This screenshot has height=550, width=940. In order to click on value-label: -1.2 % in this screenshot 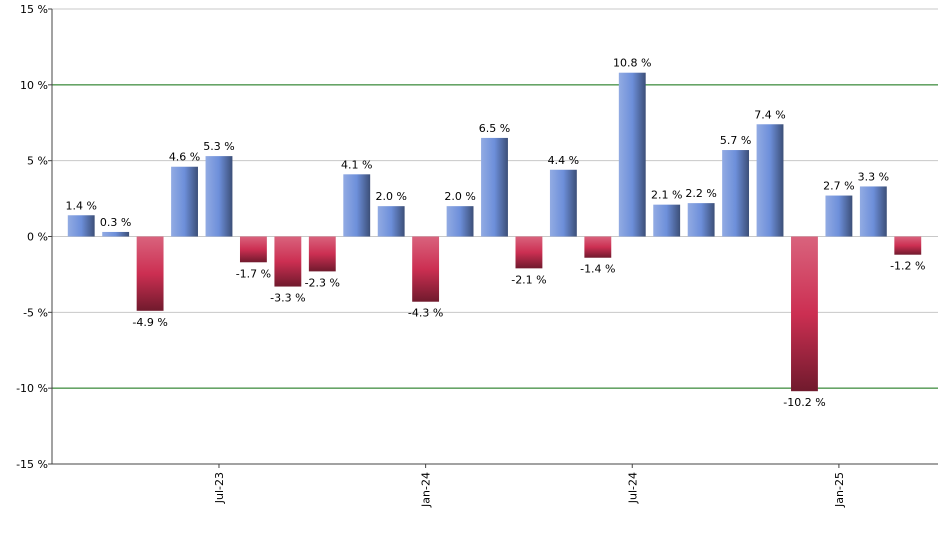, I will do `click(907, 266)`.